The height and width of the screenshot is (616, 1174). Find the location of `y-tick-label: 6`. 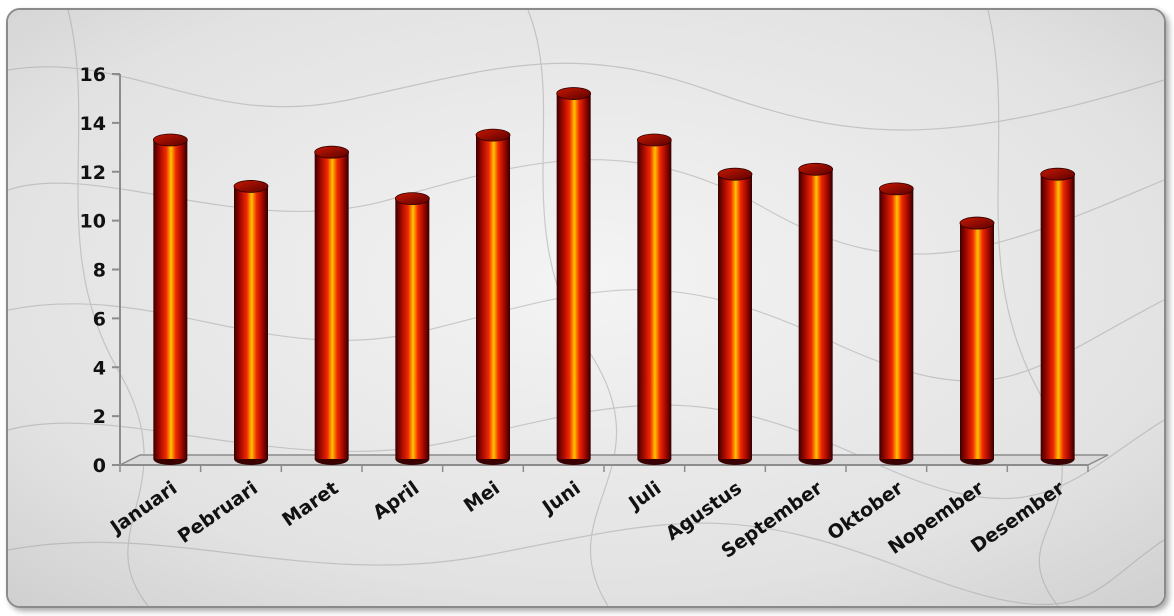

y-tick-label: 6 is located at coordinates (99, 319).